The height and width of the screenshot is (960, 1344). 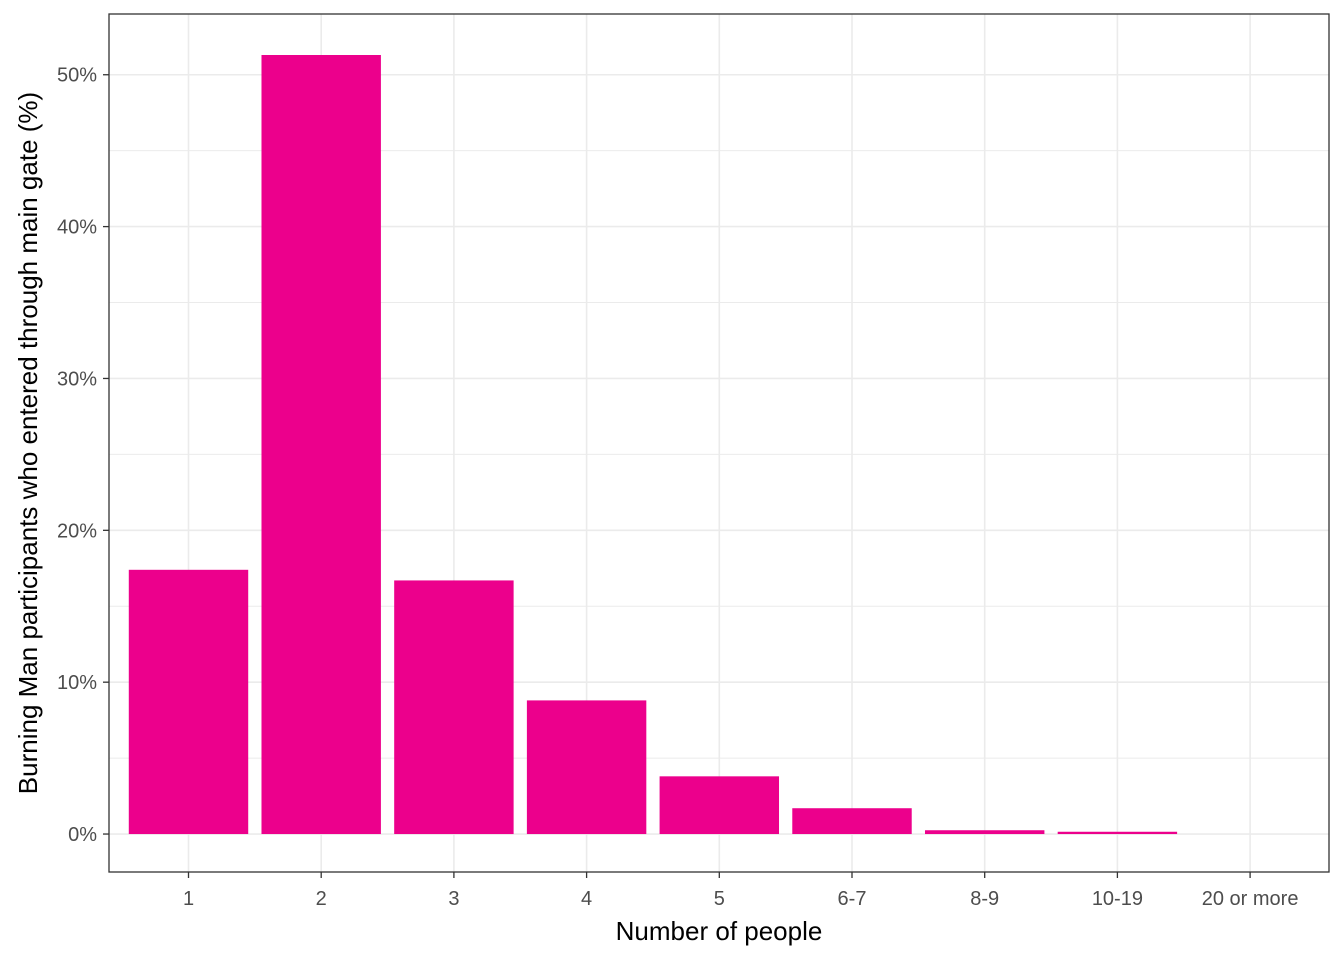 What do you see at coordinates (741, 891) in the screenshot?
I see `x-axis-ticks: 1 2 3 4 5 6-7 8-9 10-19 20 or more` at bounding box center [741, 891].